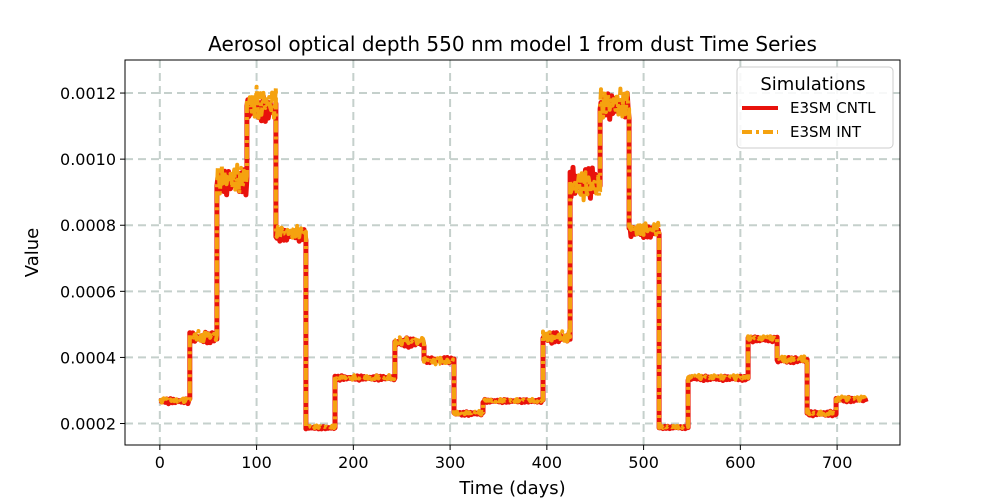  Describe the element at coordinates (88, 93) in the screenshot. I see `y-tick-label: 0.0012` at that location.